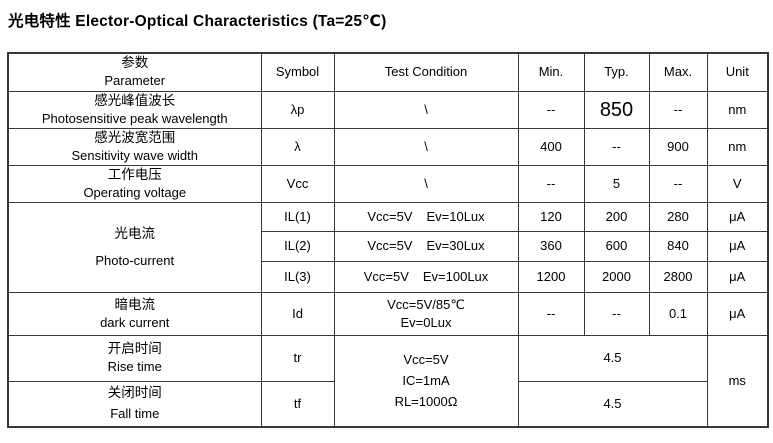  I want to click on symbol-peak-wavelength: λp, so click(297, 109).